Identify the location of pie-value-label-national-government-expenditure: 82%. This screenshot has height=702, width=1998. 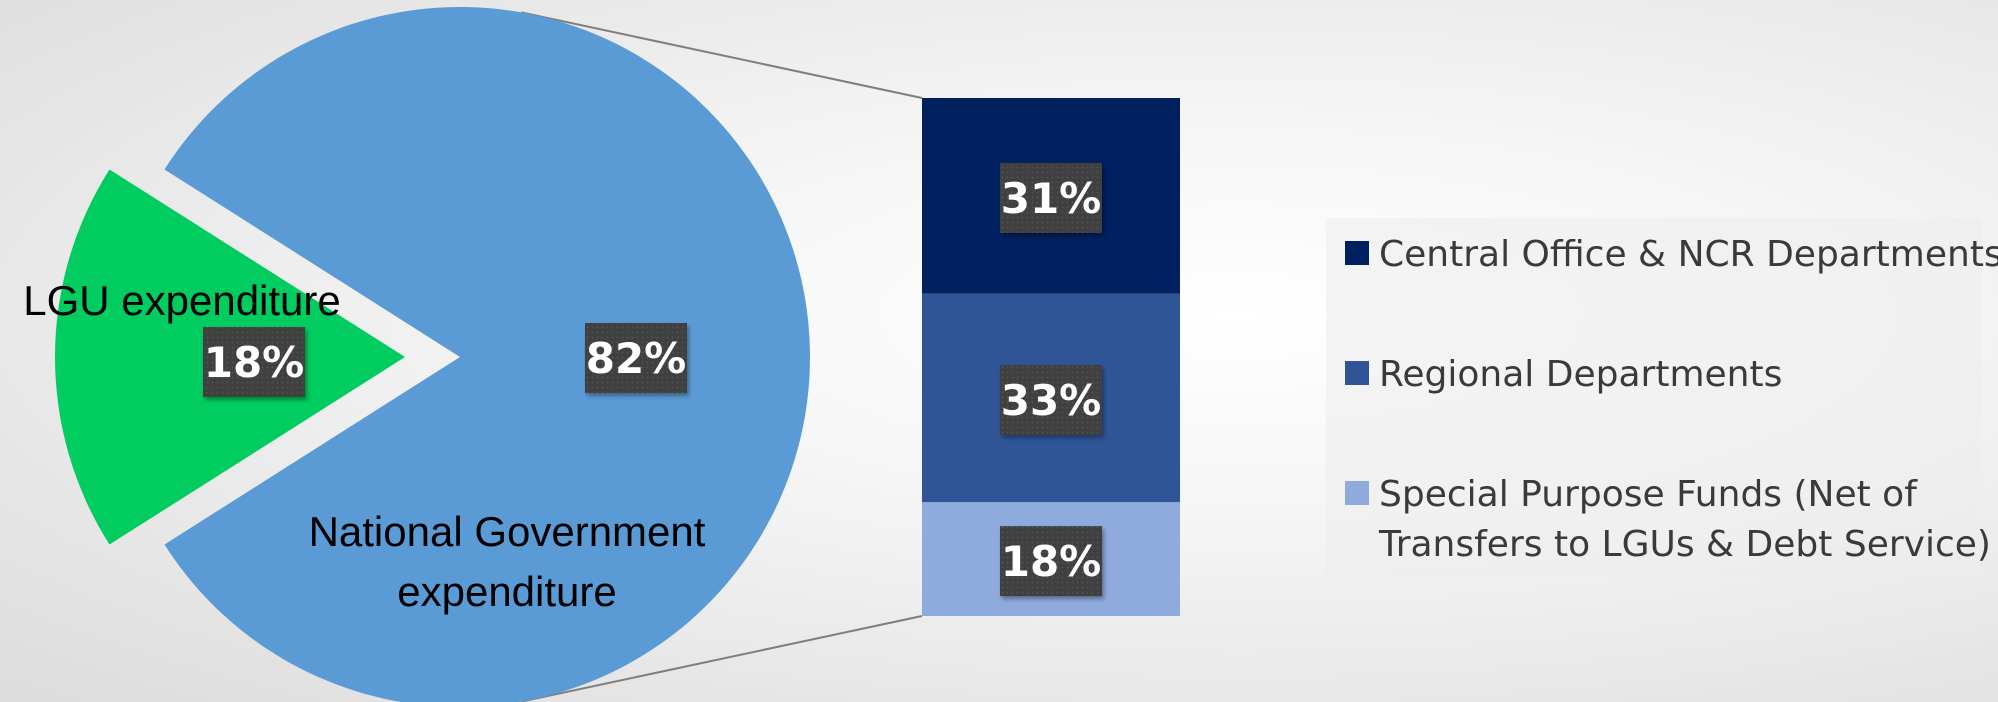
(636, 358).